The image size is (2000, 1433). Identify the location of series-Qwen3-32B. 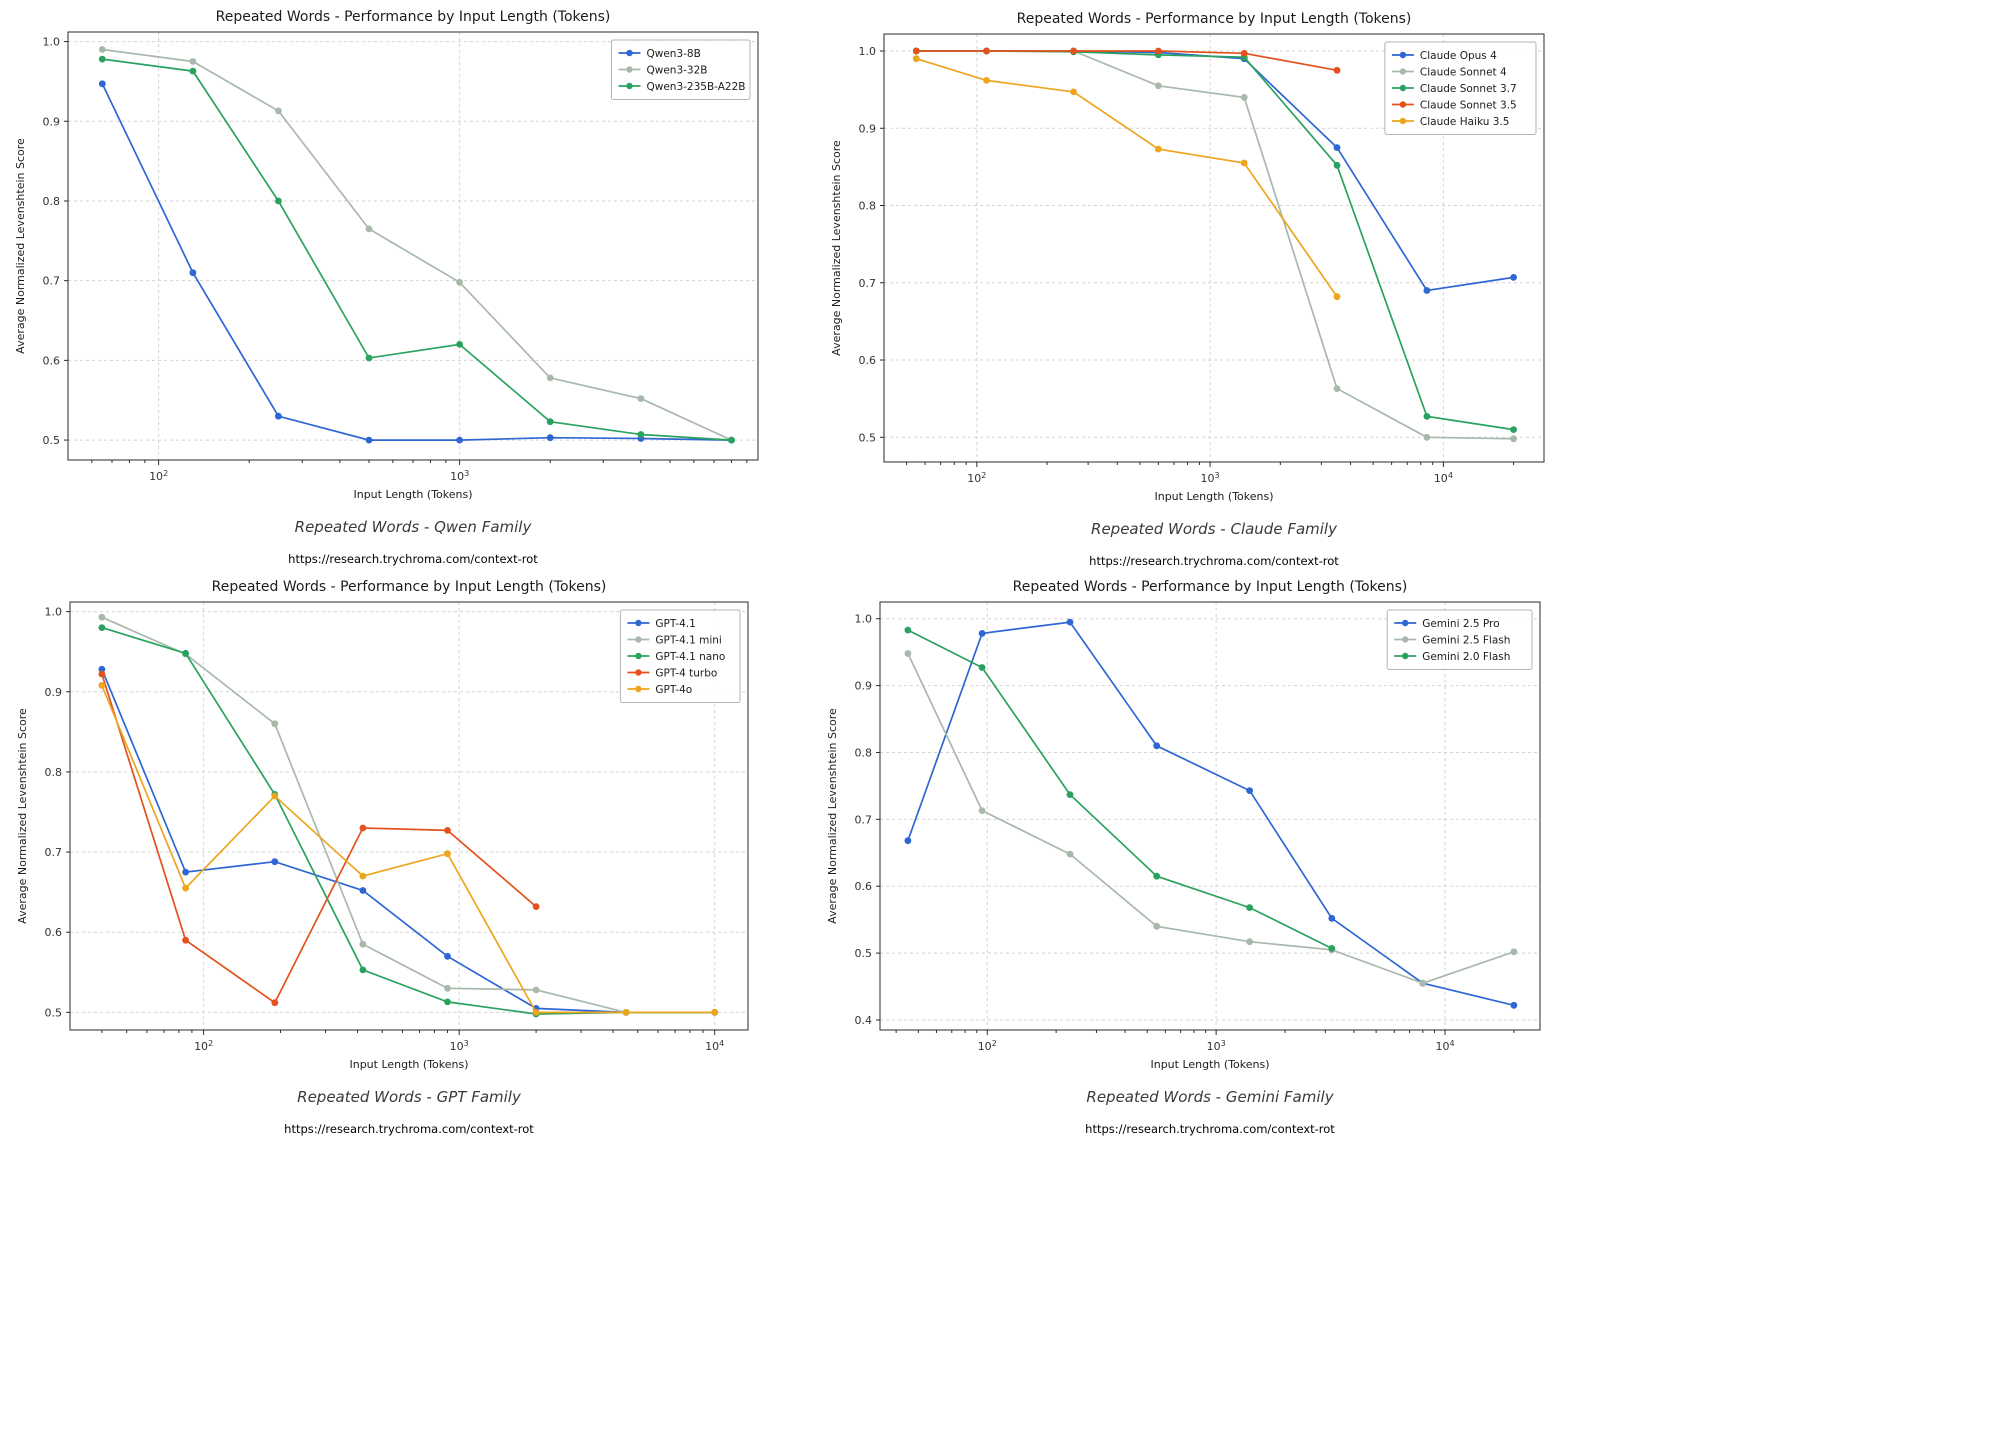
(416, 245).